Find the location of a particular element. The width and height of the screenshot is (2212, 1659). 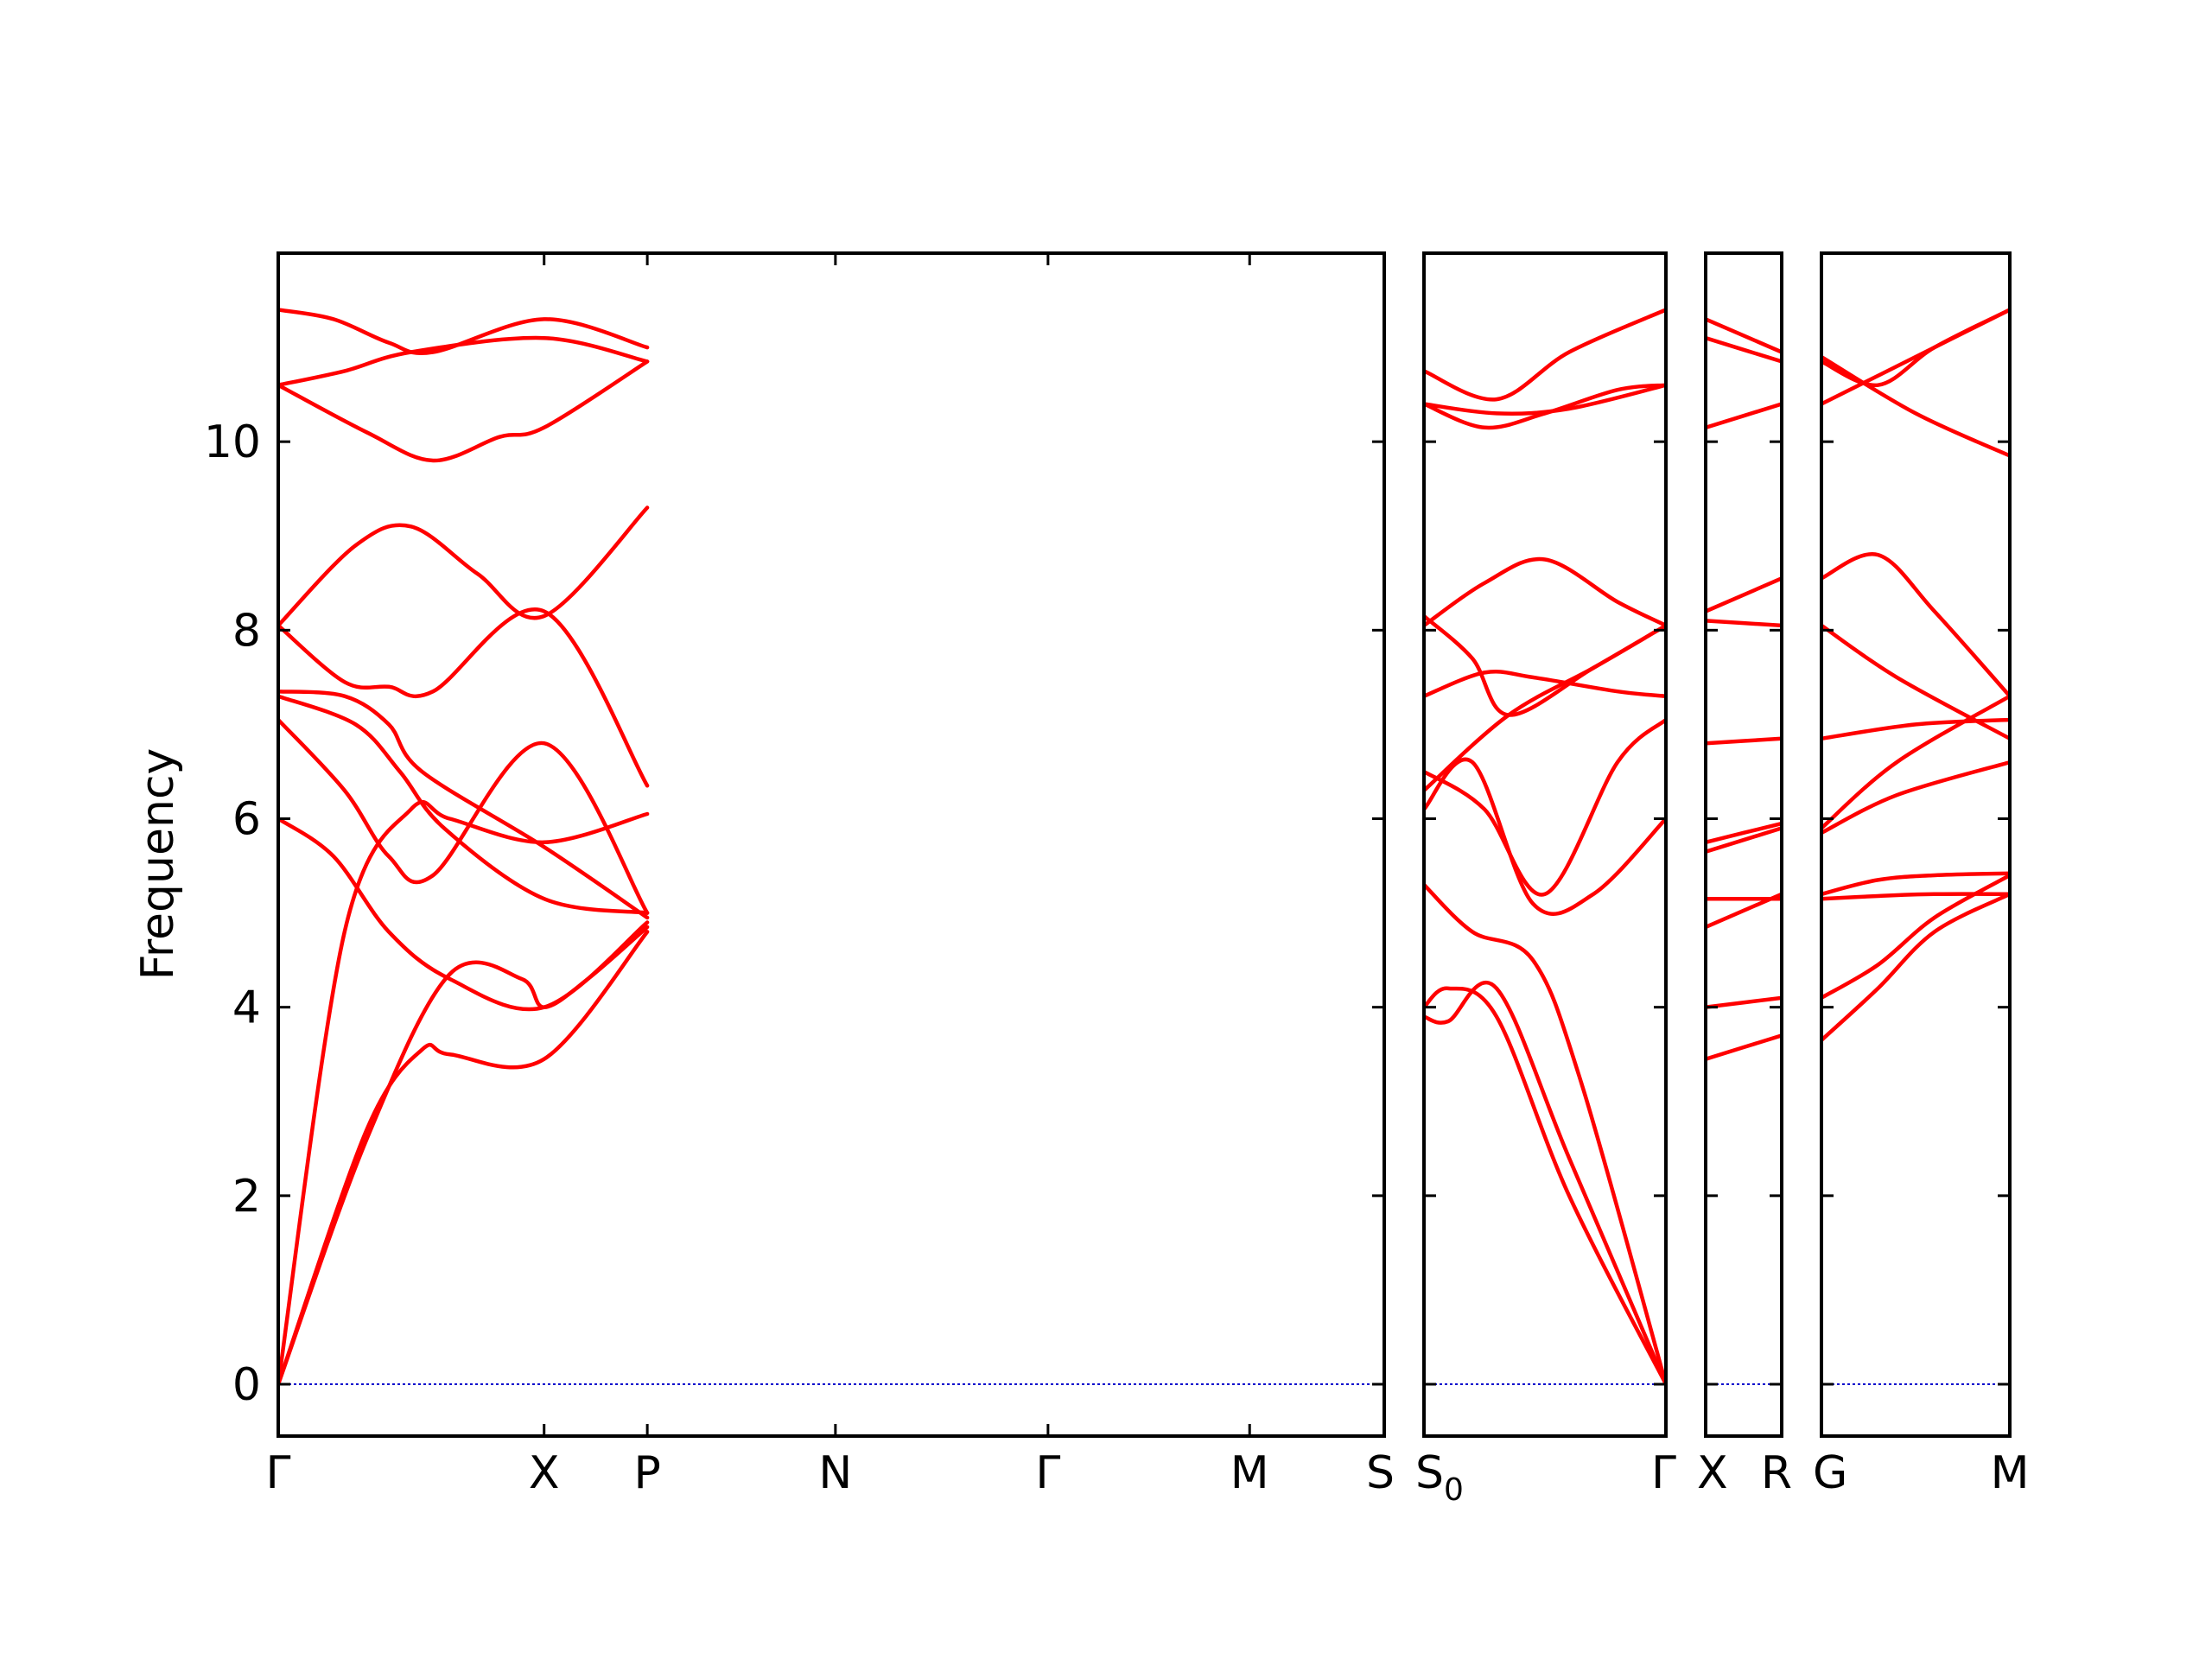

y-axis-title: Frequency is located at coordinates (158, 864).